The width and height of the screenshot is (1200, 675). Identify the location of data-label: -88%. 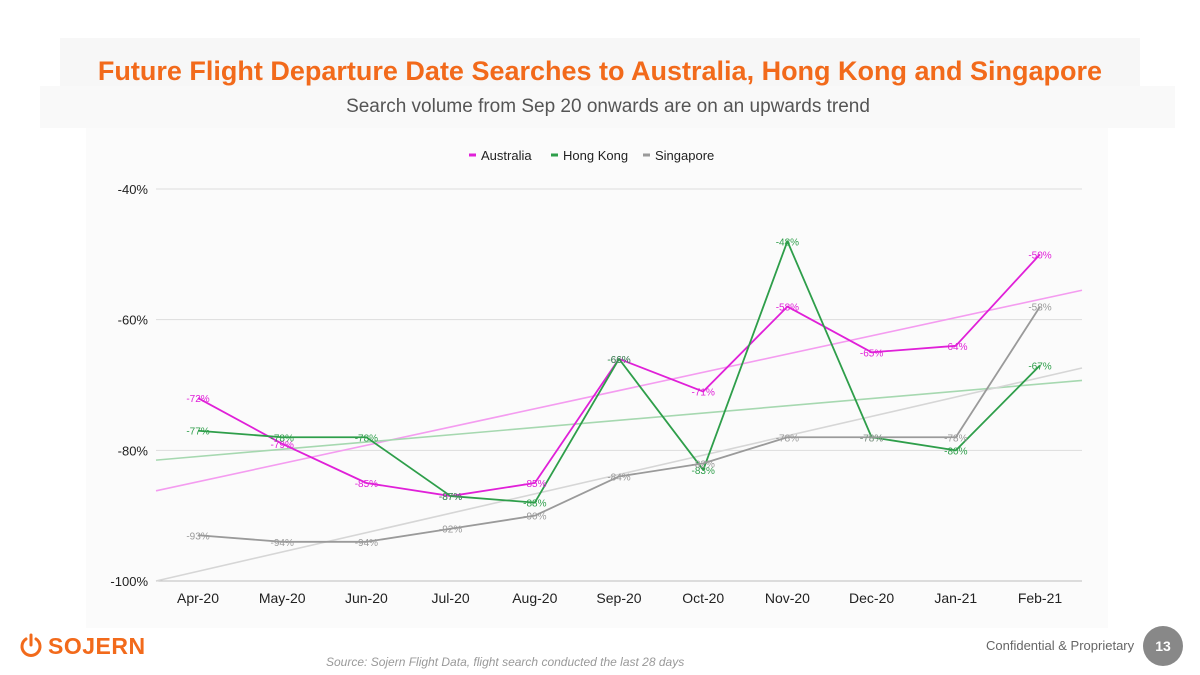
(534, 504).